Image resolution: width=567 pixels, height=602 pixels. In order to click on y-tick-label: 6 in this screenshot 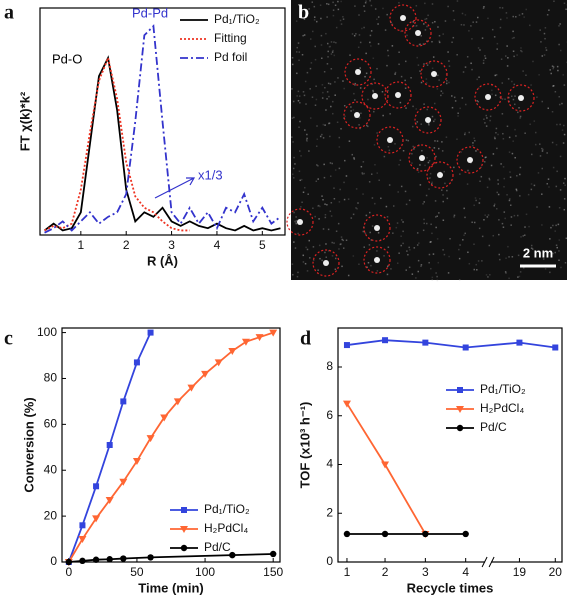, I will do `click(329, 415)`.